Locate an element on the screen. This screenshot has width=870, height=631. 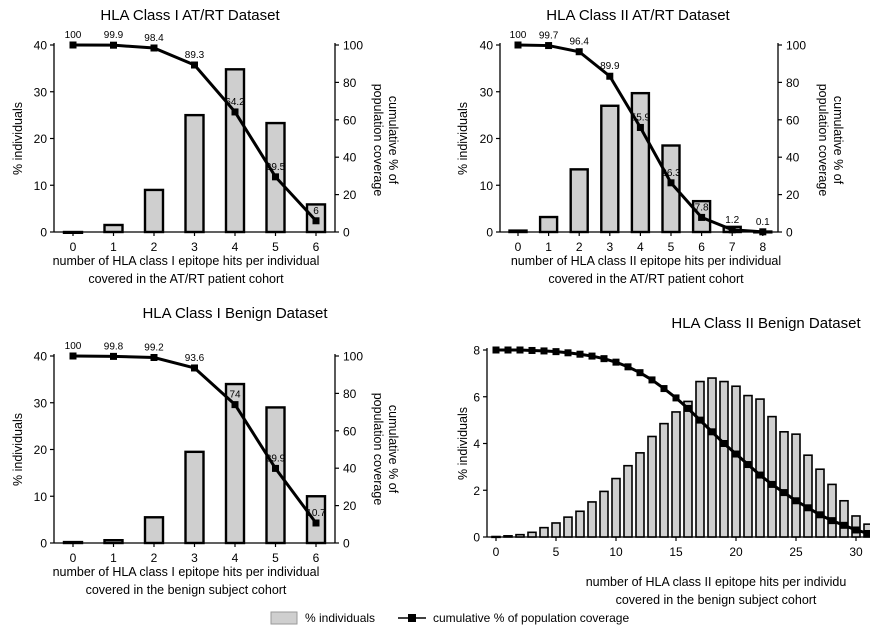
y2-tick-label: 80 is located at coordinates (350, 83).